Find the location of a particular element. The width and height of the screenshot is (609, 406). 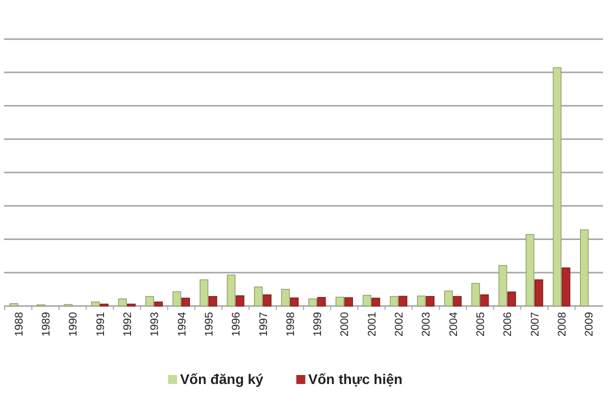

x-tick-label: 1988 is located at coordinates (19, 324).